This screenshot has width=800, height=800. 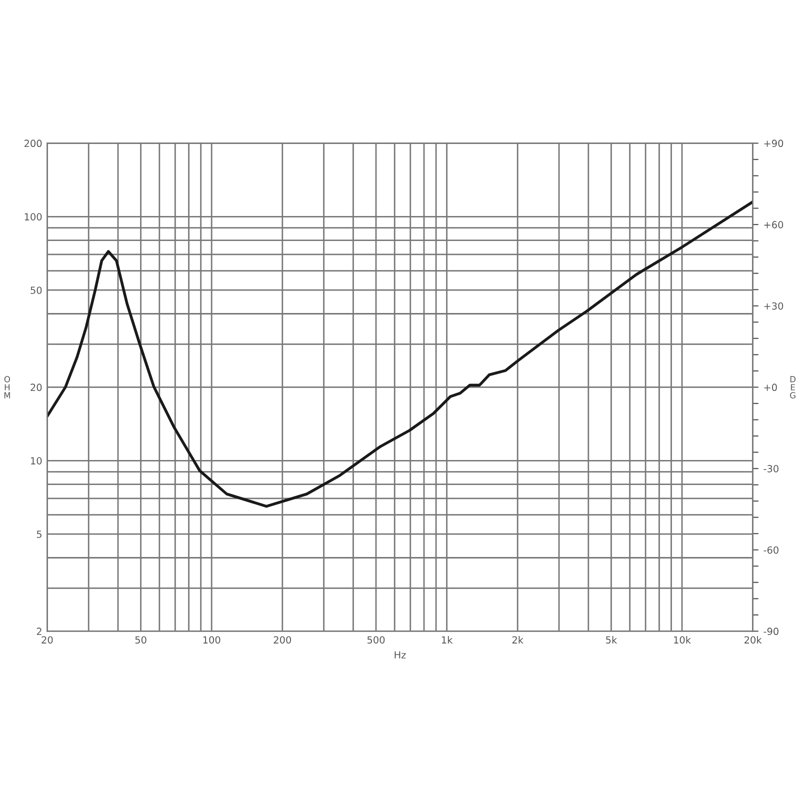 I want to click on y-axis-title: OHM, so click(x=7, y=387).